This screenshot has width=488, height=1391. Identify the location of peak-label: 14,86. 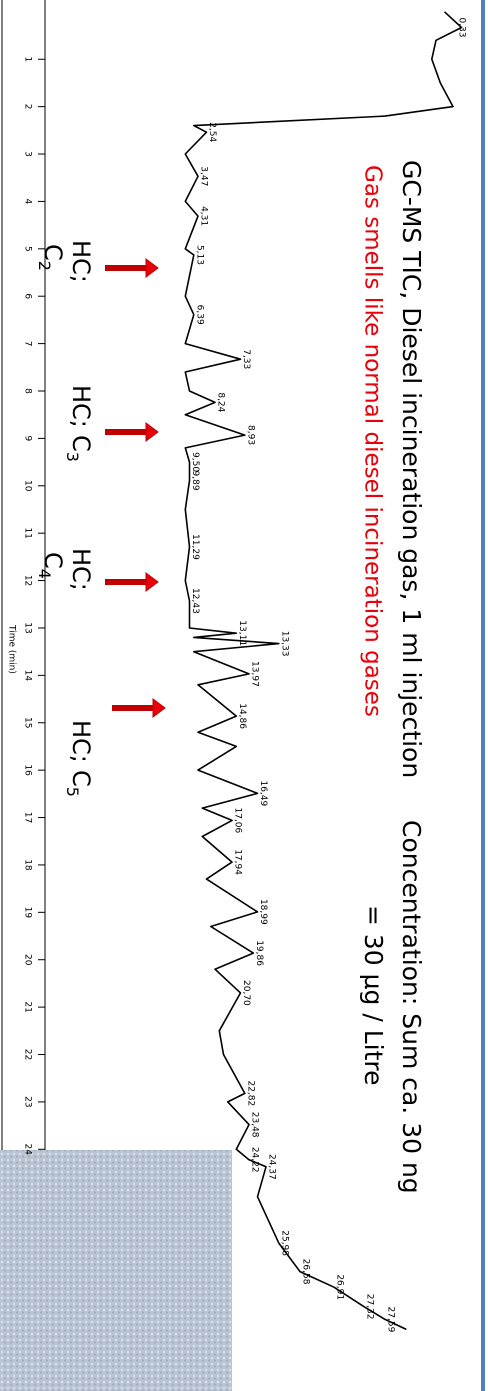
(242, 716).